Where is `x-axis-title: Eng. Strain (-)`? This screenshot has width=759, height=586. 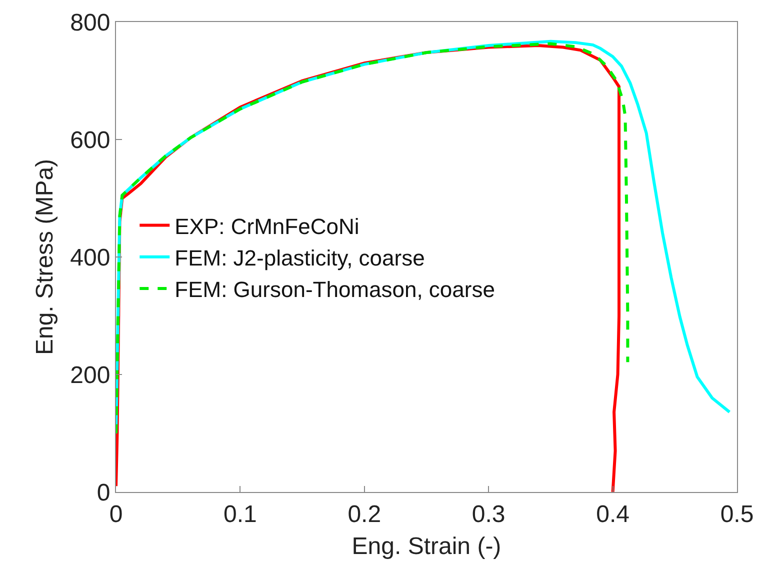 x-axis-title: Eng. Strain (-) is located at coordinates (427, 546).